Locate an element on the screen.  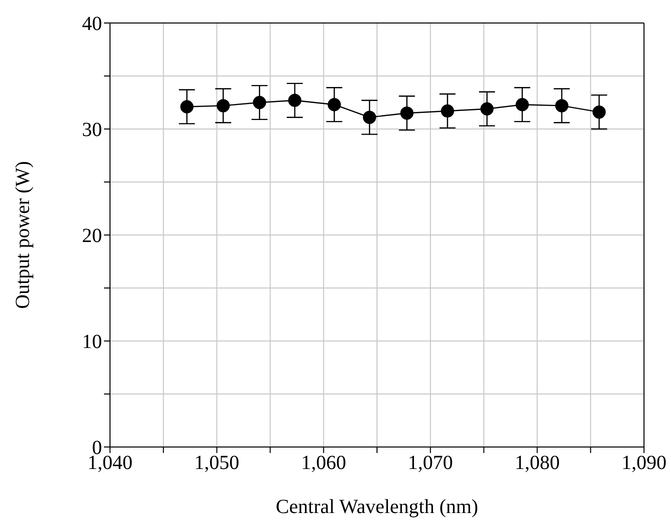
x-tick-label: 1,050 is located at coordinates (217, 463).